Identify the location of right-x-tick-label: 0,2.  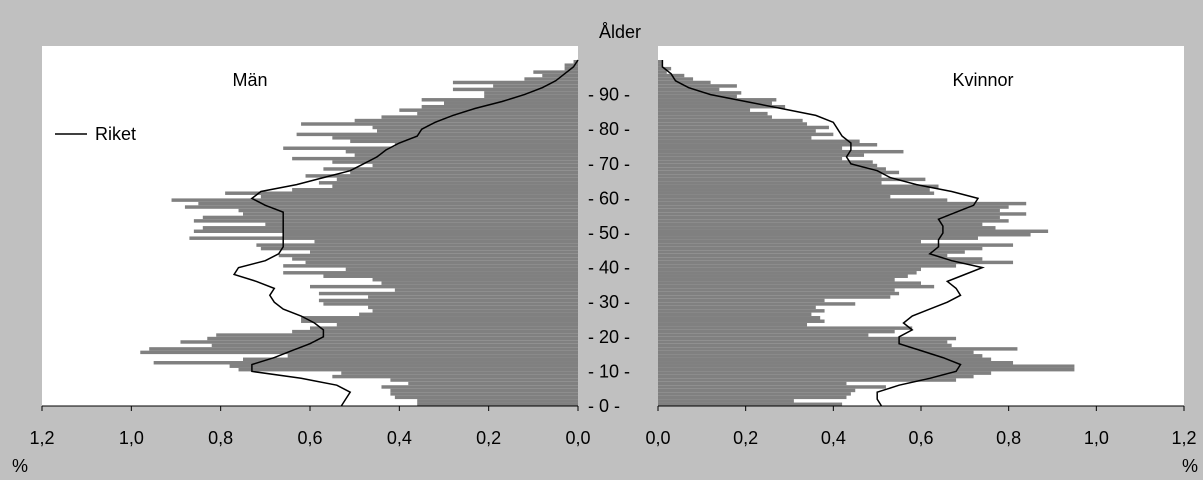
(745, 438).